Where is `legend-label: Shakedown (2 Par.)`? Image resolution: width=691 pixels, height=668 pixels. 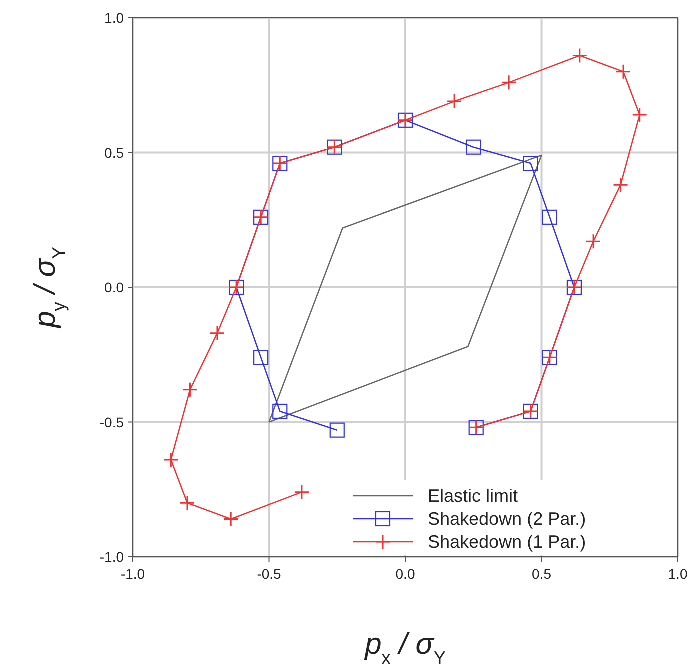
legend-label: Shakedown (2 Par.) is located at coordinates (507, 519).